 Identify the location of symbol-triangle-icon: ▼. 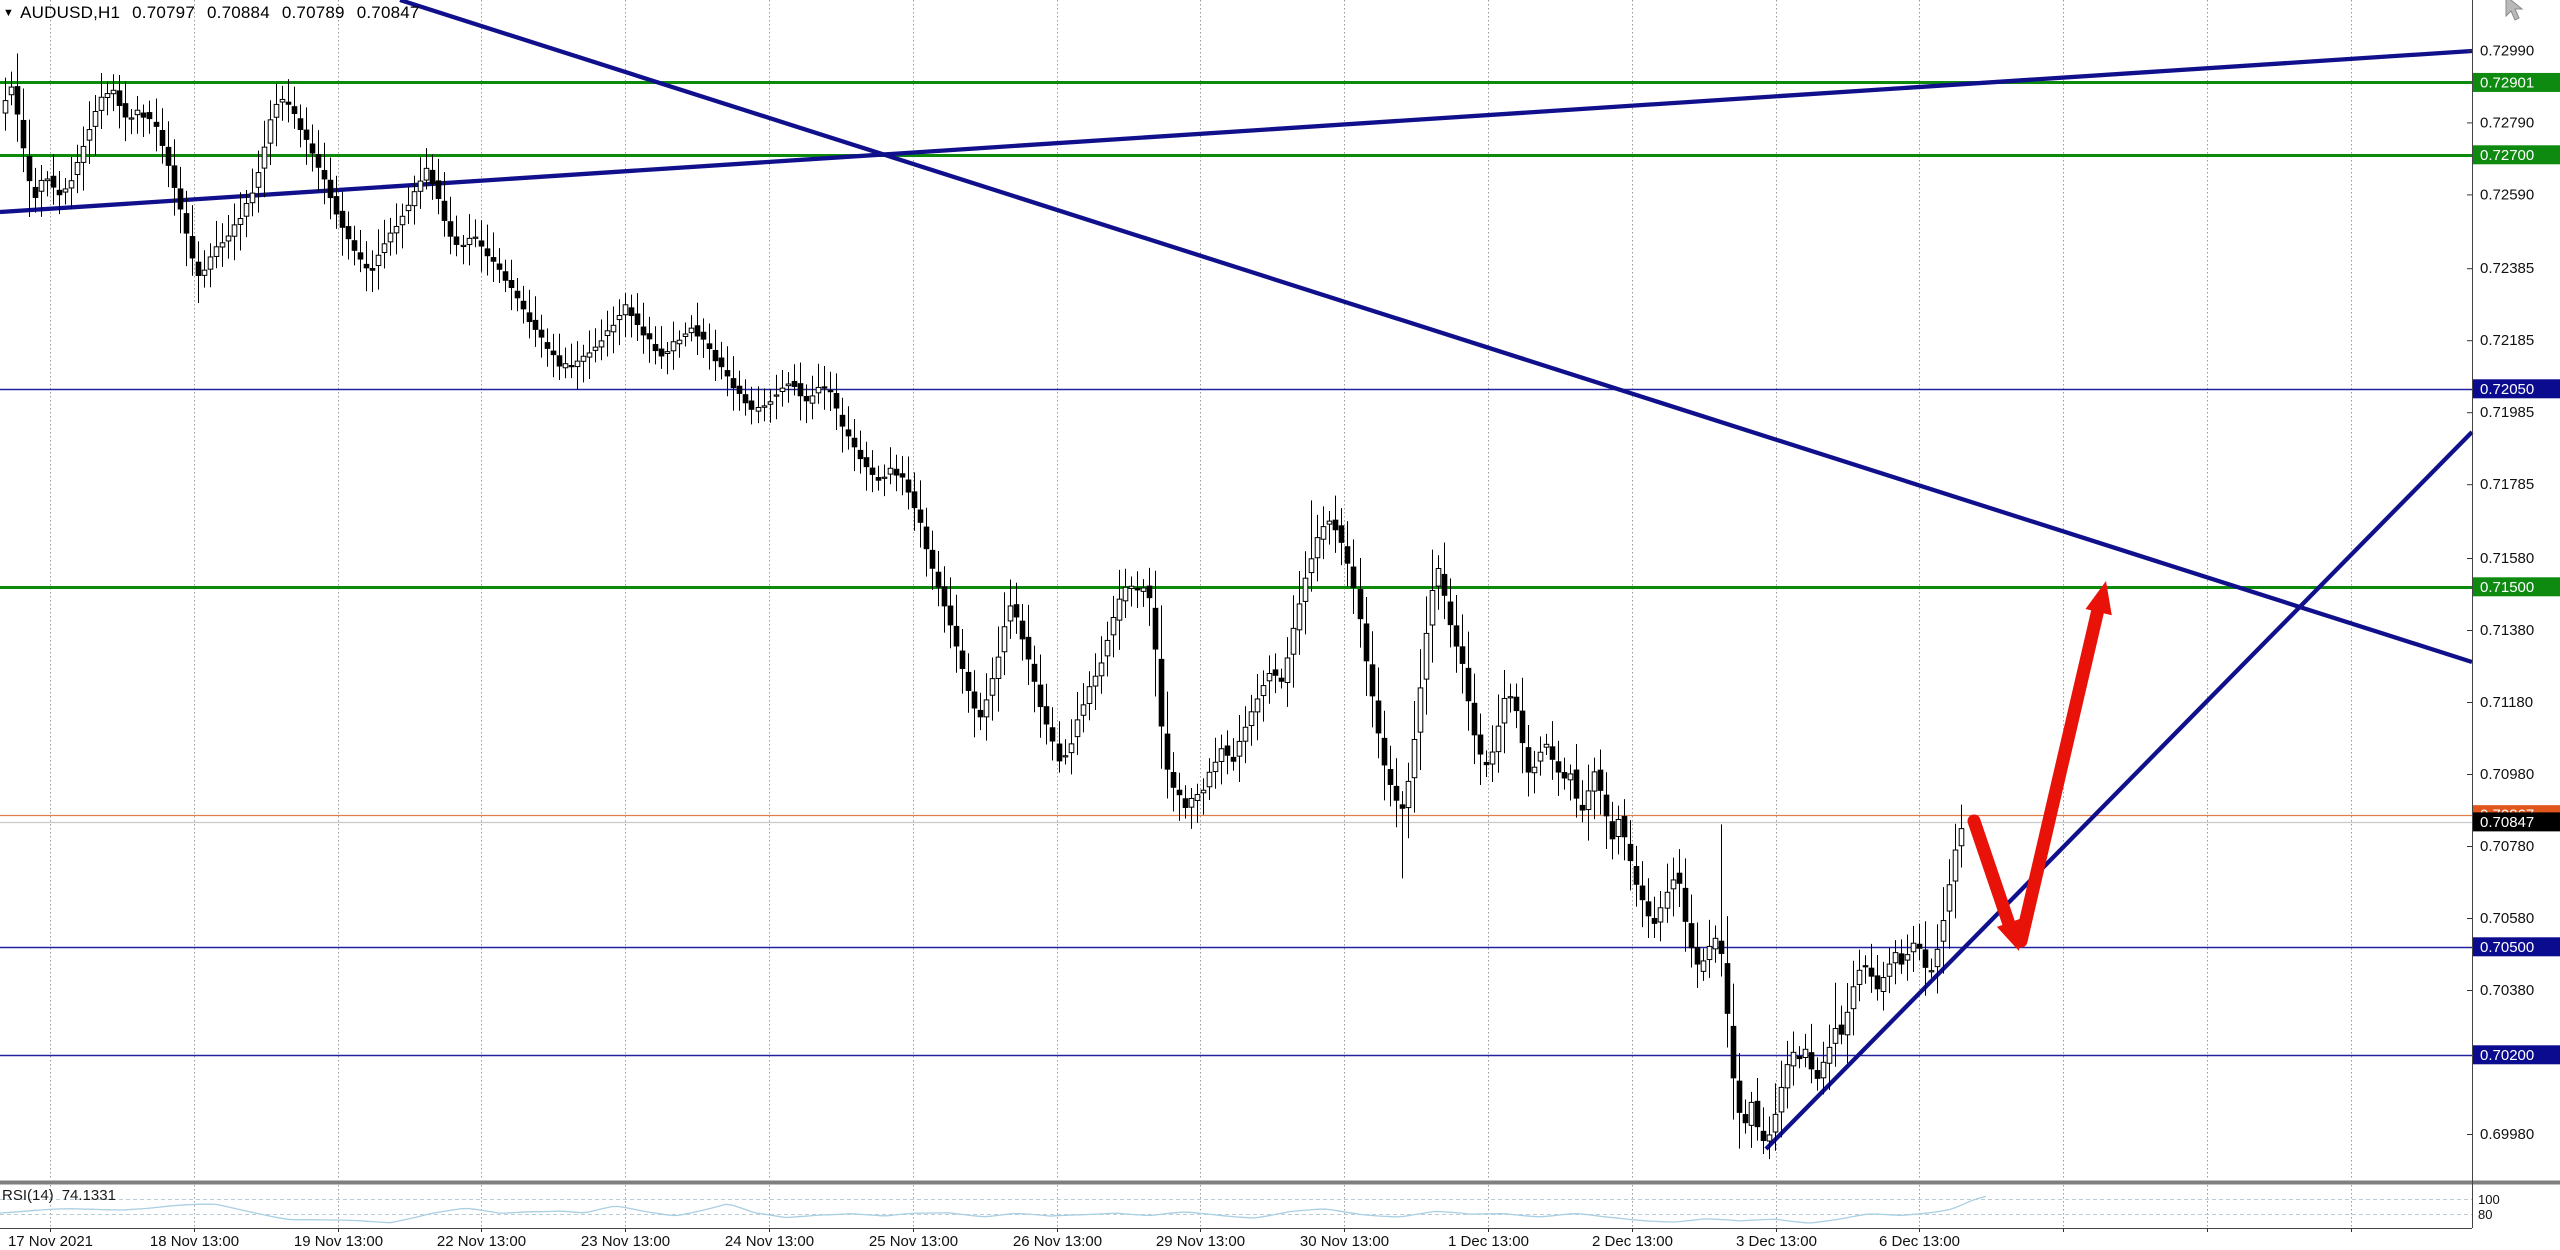
(9, 13).